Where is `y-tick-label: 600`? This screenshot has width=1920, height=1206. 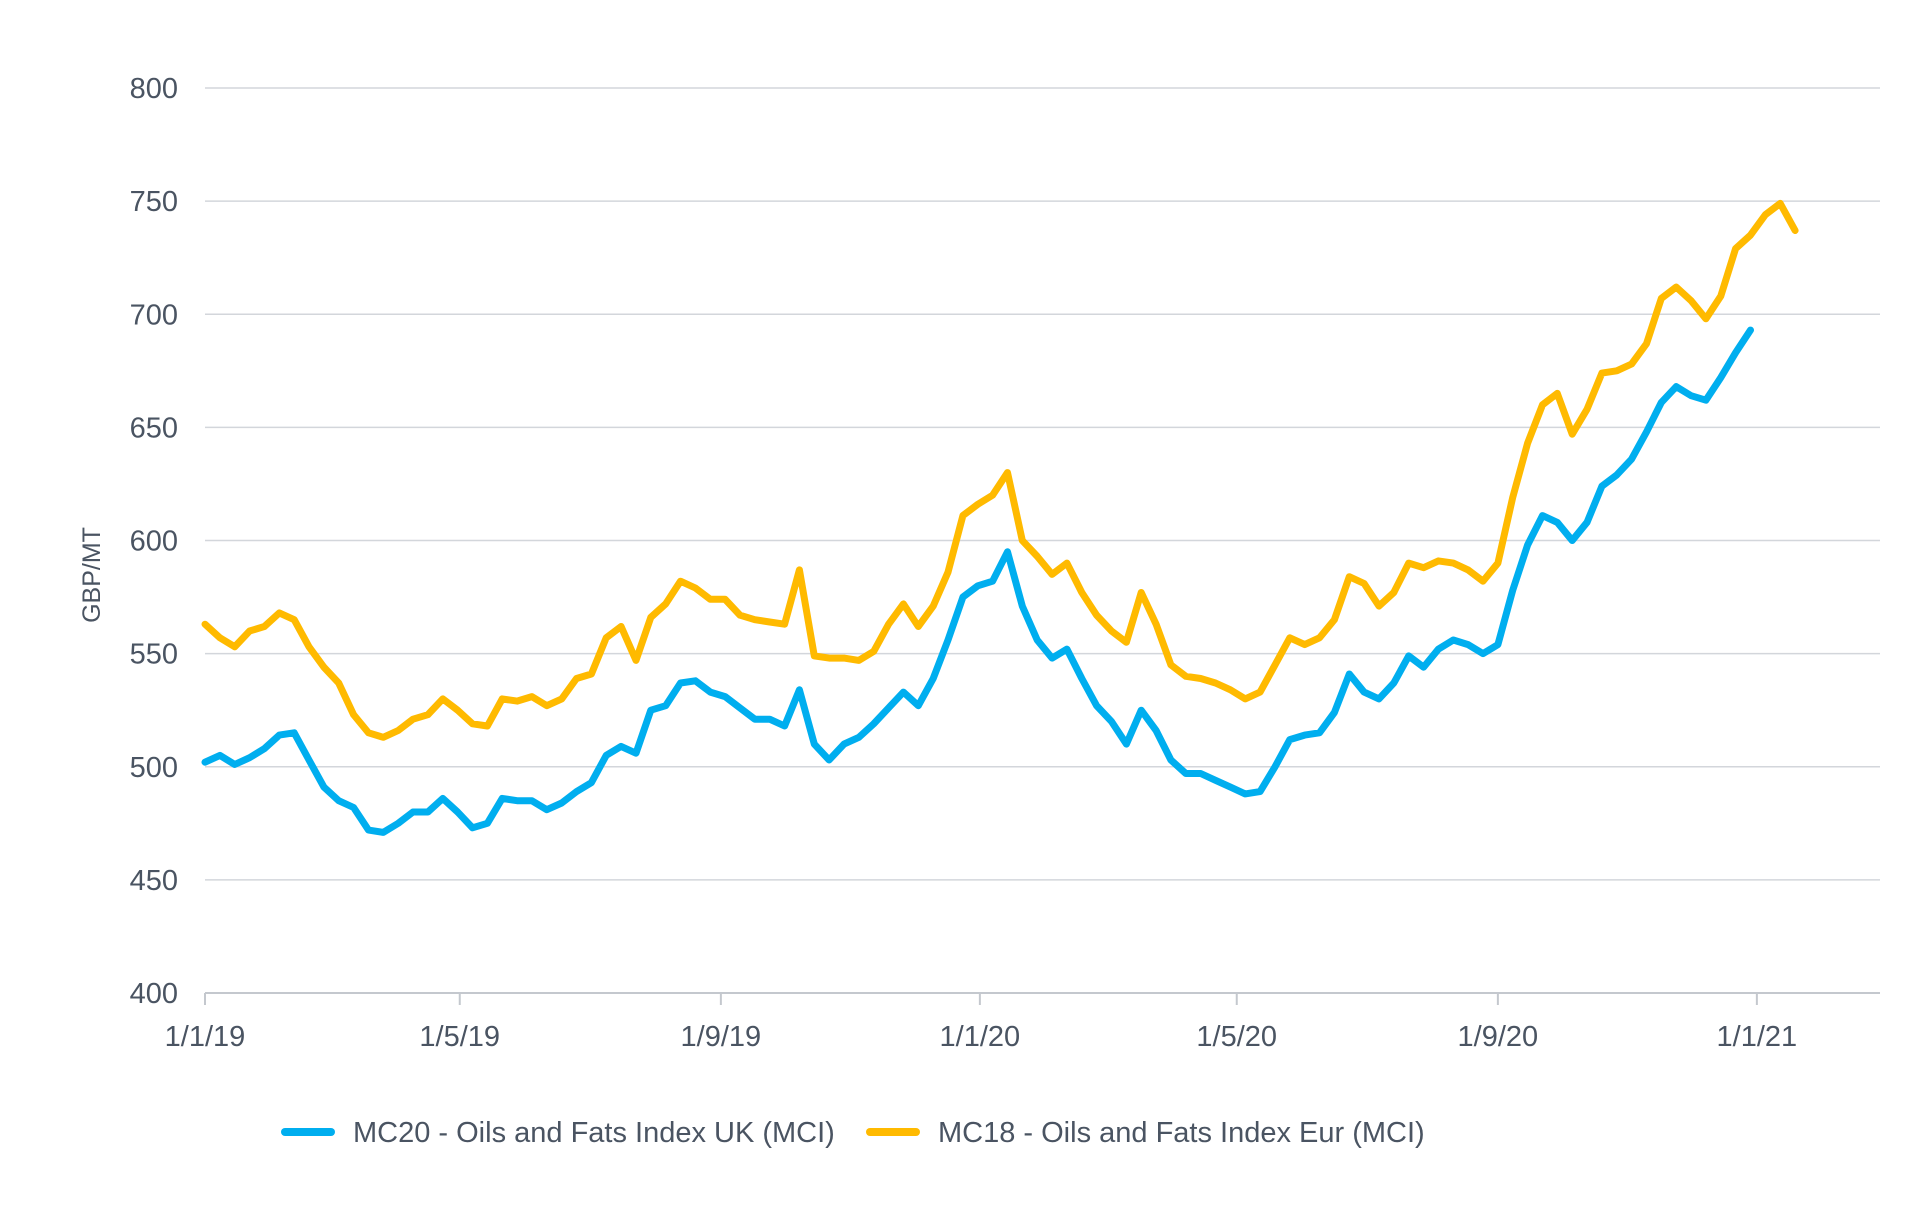 y-tick-label: 600 is located at coordinates (154, 542).